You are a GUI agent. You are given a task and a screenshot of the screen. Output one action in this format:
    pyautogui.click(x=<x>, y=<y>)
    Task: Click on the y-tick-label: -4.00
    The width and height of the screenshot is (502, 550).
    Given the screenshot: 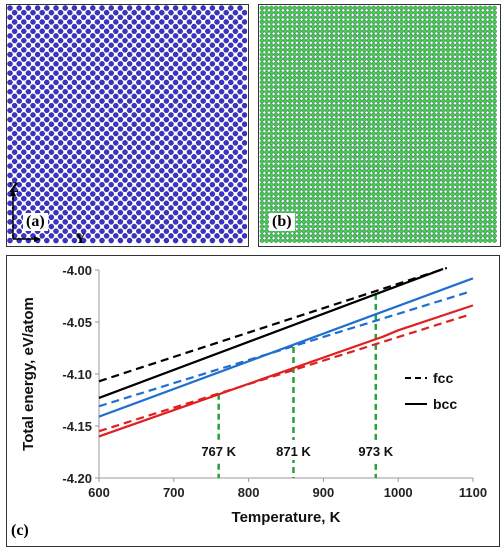 What is the action you would take?
    pyautogui.click(x=77, y=270)
    